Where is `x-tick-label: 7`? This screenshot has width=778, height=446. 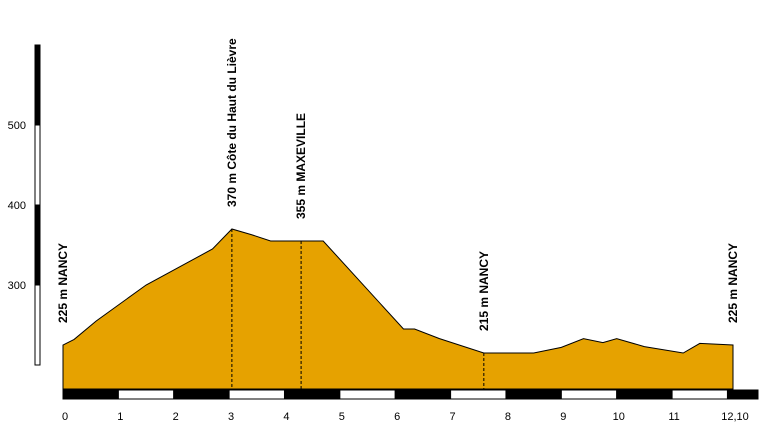 x-tick-label: 7 is located at coordinates (453, 417).